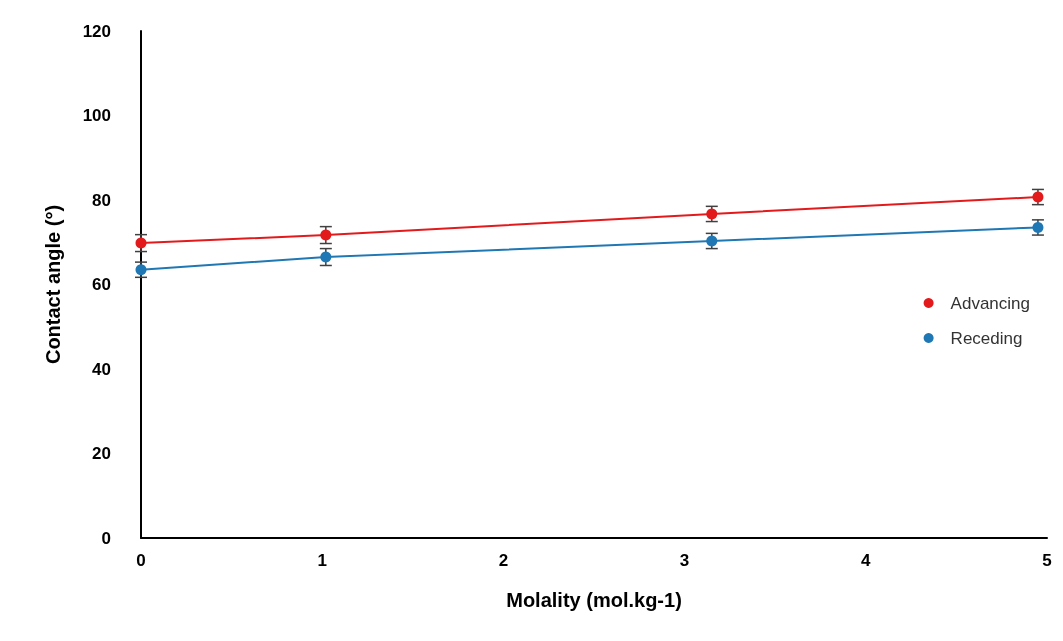 The image size is (1063, 641). I want to click on y-axis-title: Contact angle (°), so click(53, 284).